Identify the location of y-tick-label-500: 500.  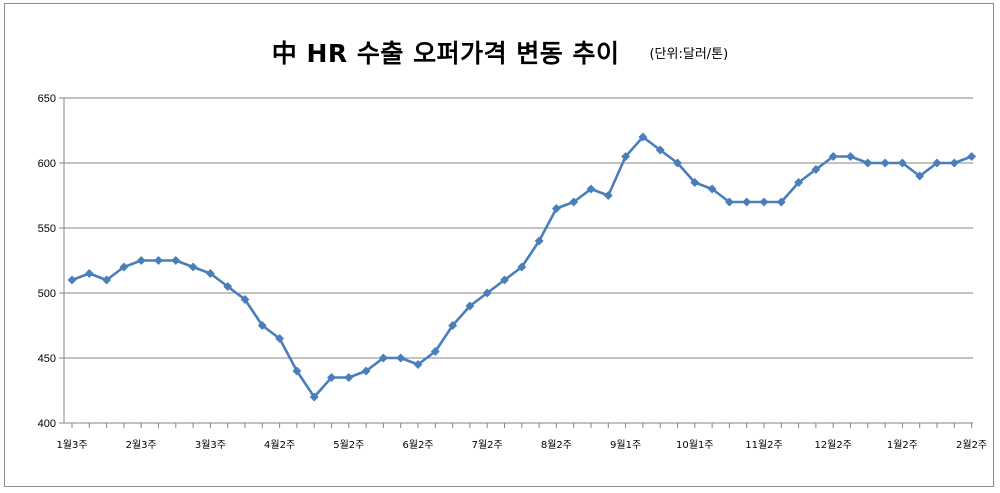
(47, 294).